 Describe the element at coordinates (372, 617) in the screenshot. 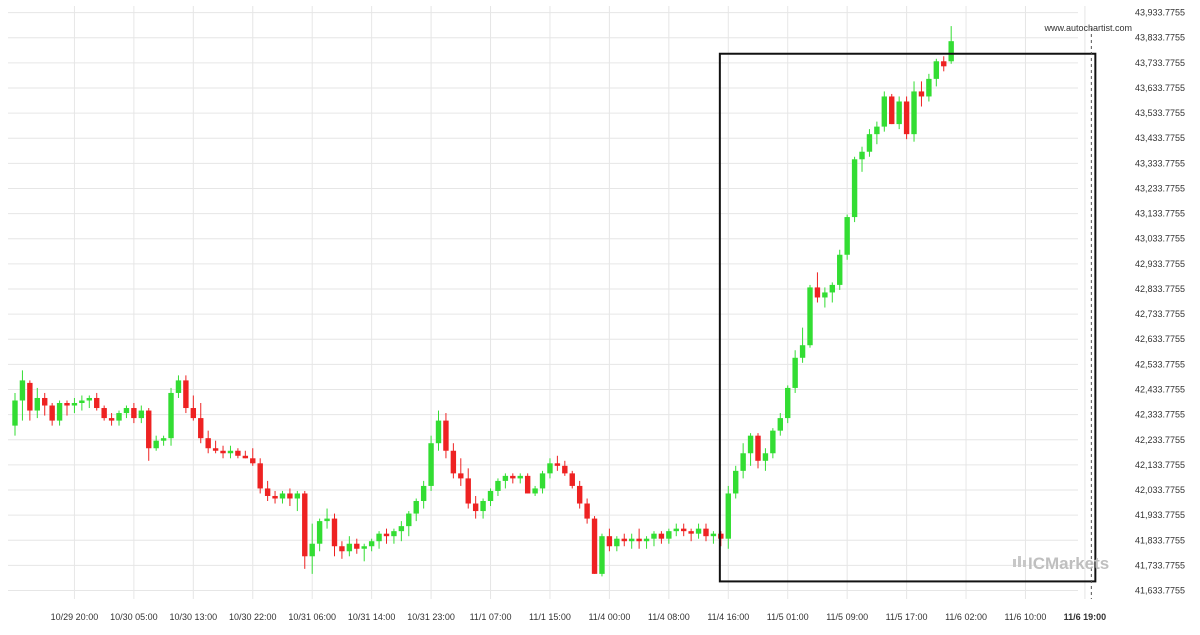

I see `x-tick-label: 10/31 14:00` at that location.